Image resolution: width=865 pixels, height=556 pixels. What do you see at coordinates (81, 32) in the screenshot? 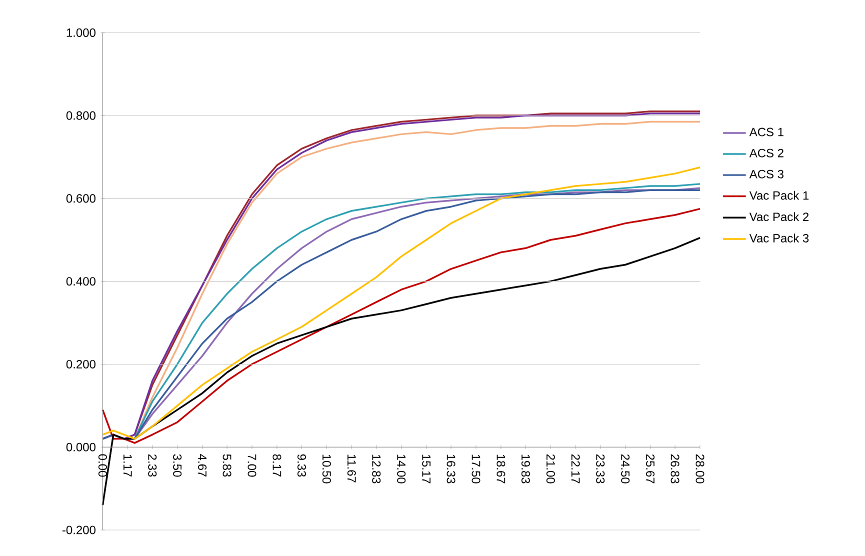
I see `y-tick-label: 1.000` at bounding box center [81, 32].